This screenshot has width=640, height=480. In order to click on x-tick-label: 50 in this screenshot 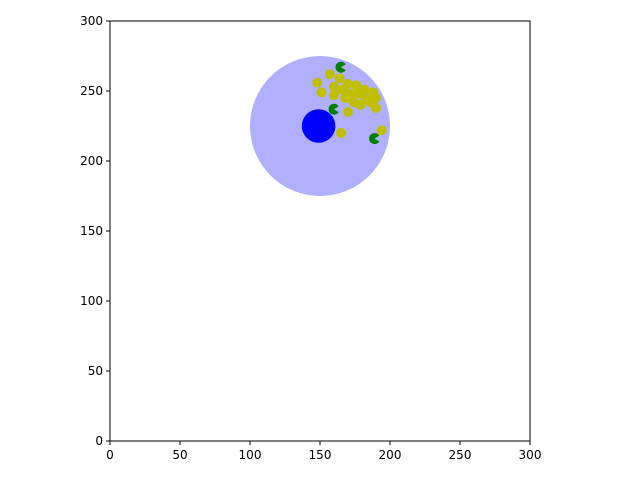, I will do `click(179, 455)`.